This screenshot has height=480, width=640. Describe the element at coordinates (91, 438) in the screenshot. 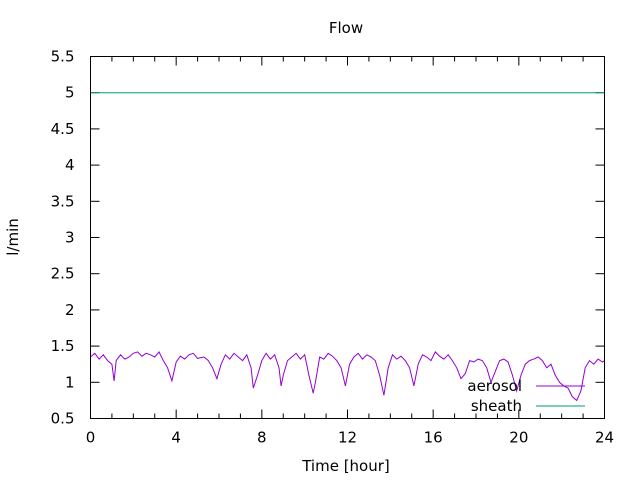

I see `x-tick-label: 0` at that location.